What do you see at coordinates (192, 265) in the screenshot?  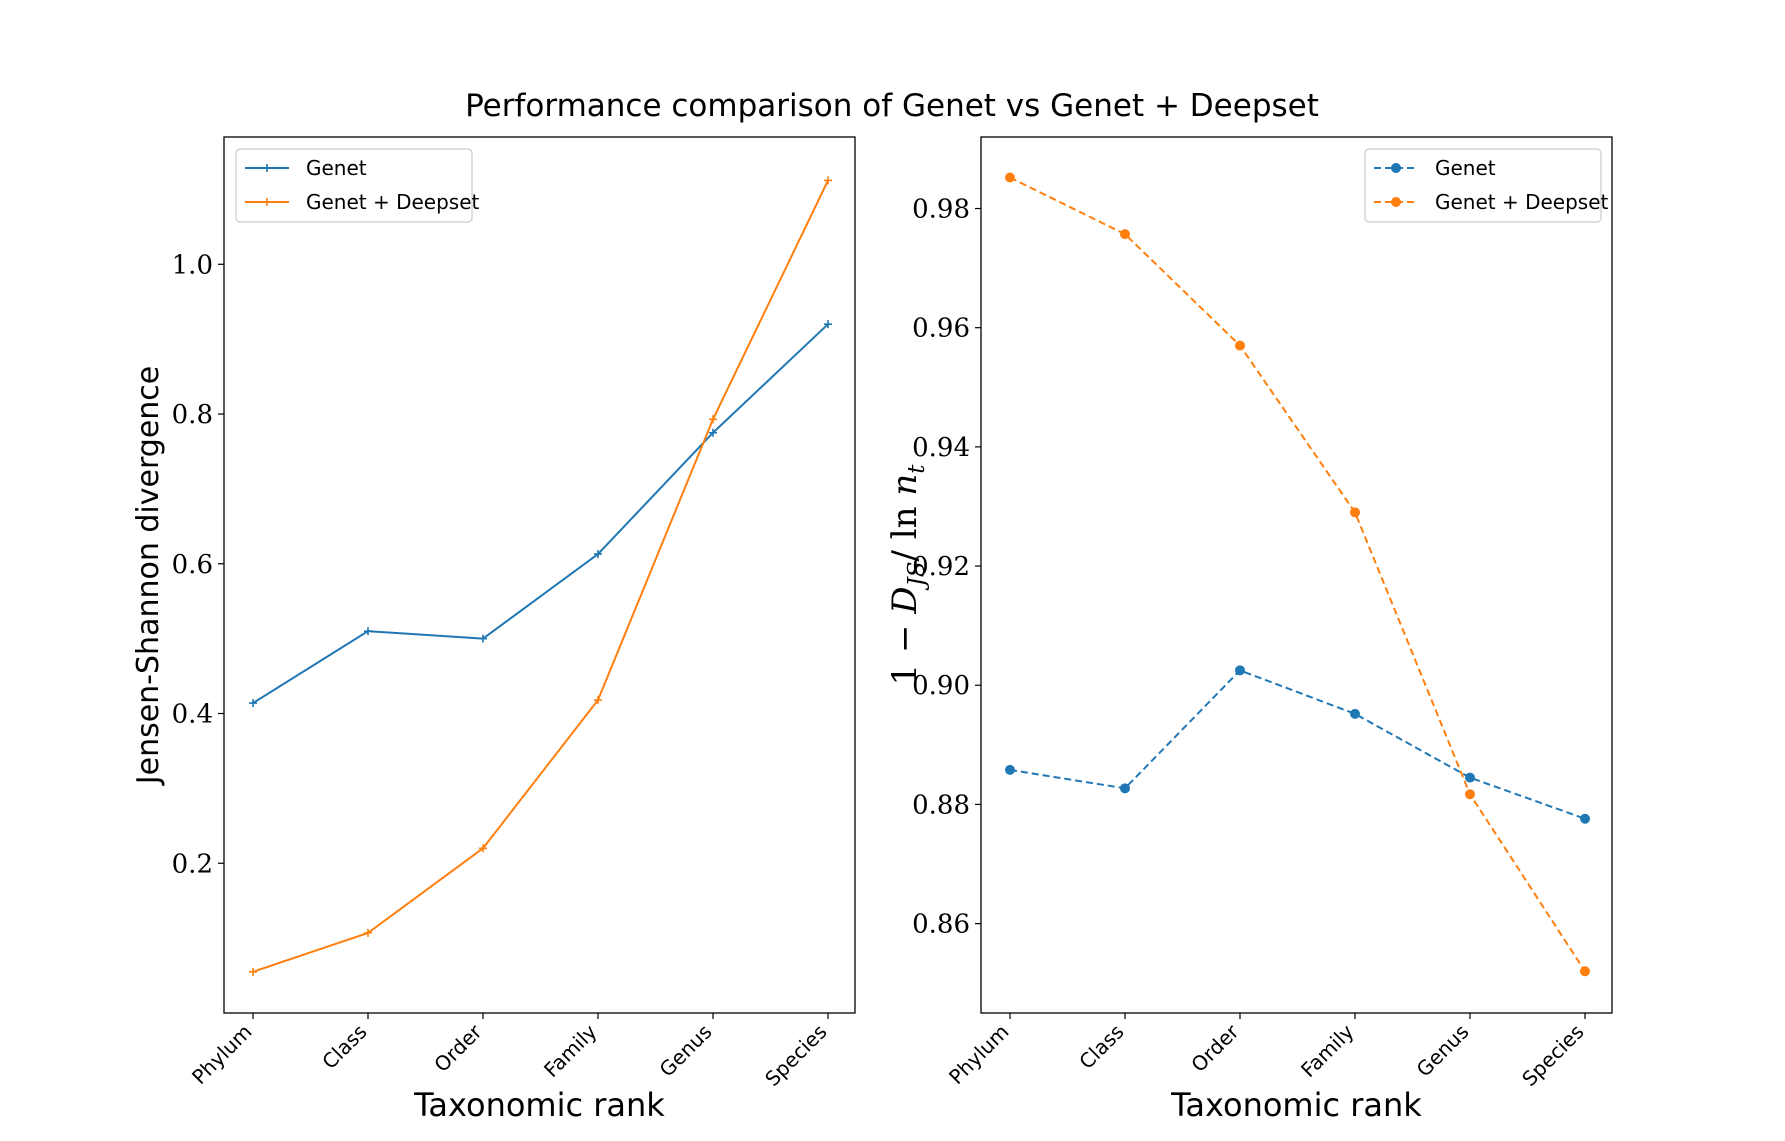 I see `y-tick-label: 1.0` at bounding box center [192, 265].